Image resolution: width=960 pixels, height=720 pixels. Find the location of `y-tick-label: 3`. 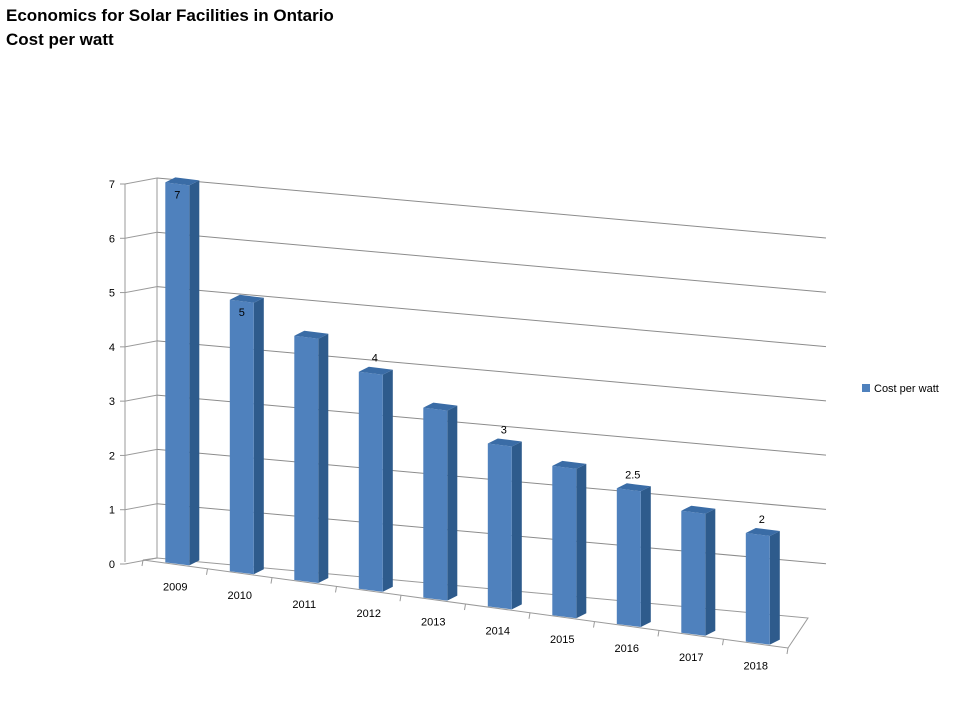

y-tick-label: 3 is located at coordinates (112, 402).